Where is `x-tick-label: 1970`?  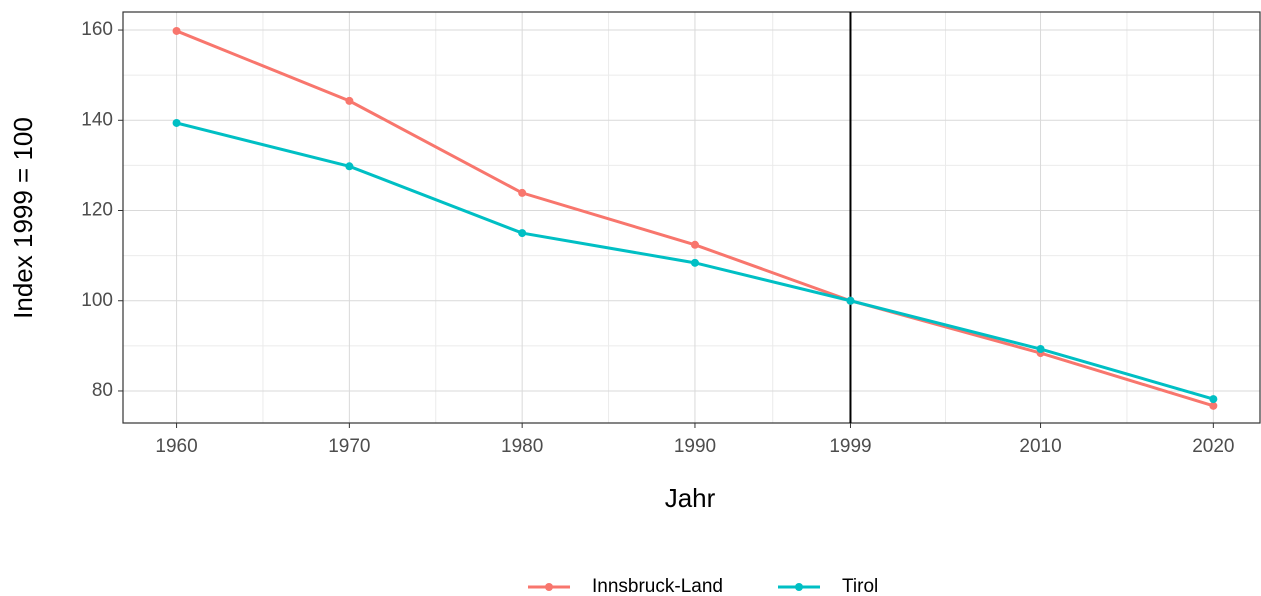
x-tick-label: 1970 is located at coordinates (349, 446).